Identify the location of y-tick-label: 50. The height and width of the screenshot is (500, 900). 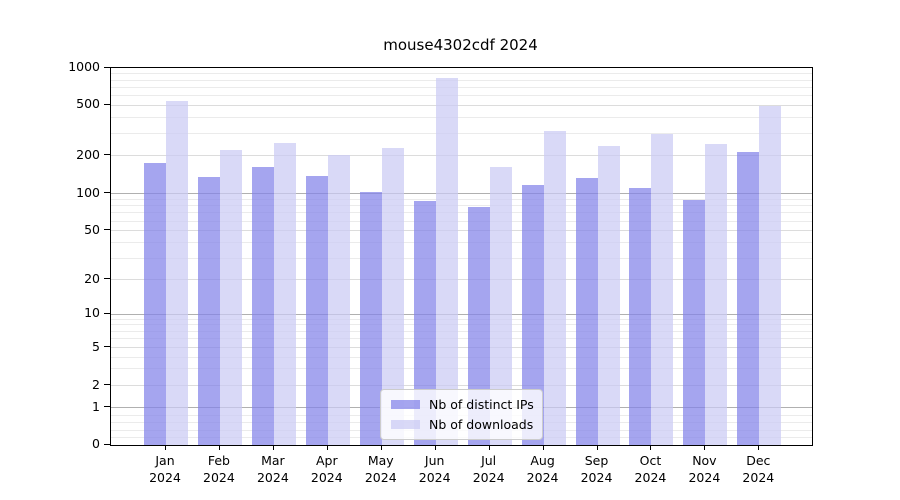
(92, 229).